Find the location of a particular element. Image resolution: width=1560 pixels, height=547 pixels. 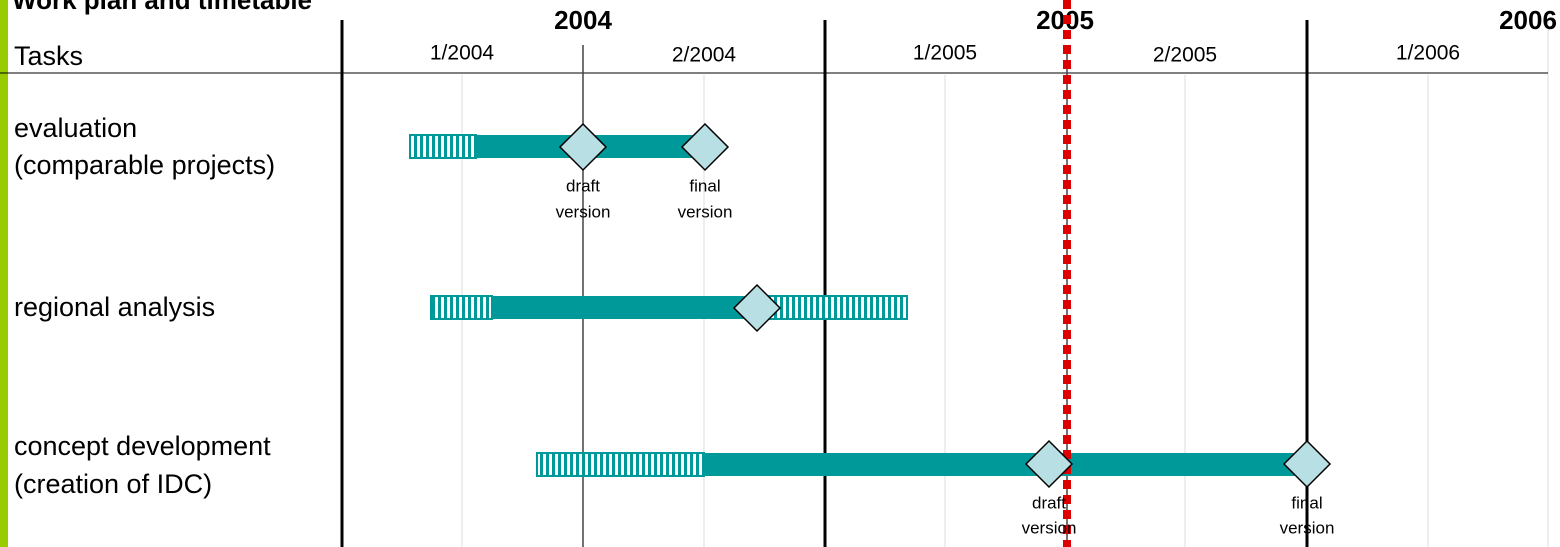

year: 2006 is located at coordinates (1528, 20).